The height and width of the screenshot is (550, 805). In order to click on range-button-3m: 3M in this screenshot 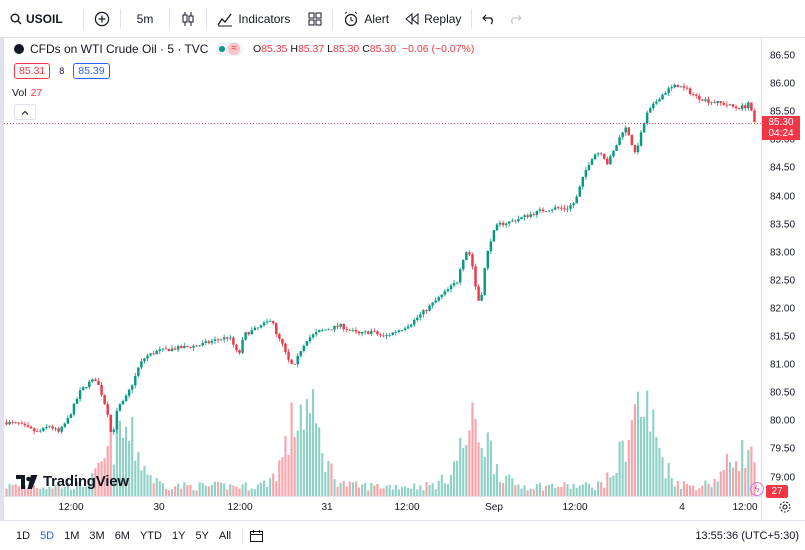, I will do `click(97, 535)`.